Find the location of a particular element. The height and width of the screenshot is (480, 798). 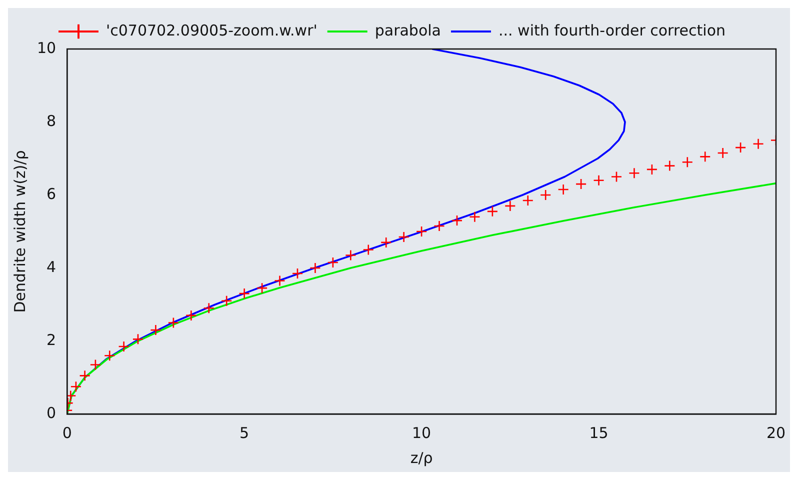

x-tick-label: 20 is located at coordinates (776, 433).